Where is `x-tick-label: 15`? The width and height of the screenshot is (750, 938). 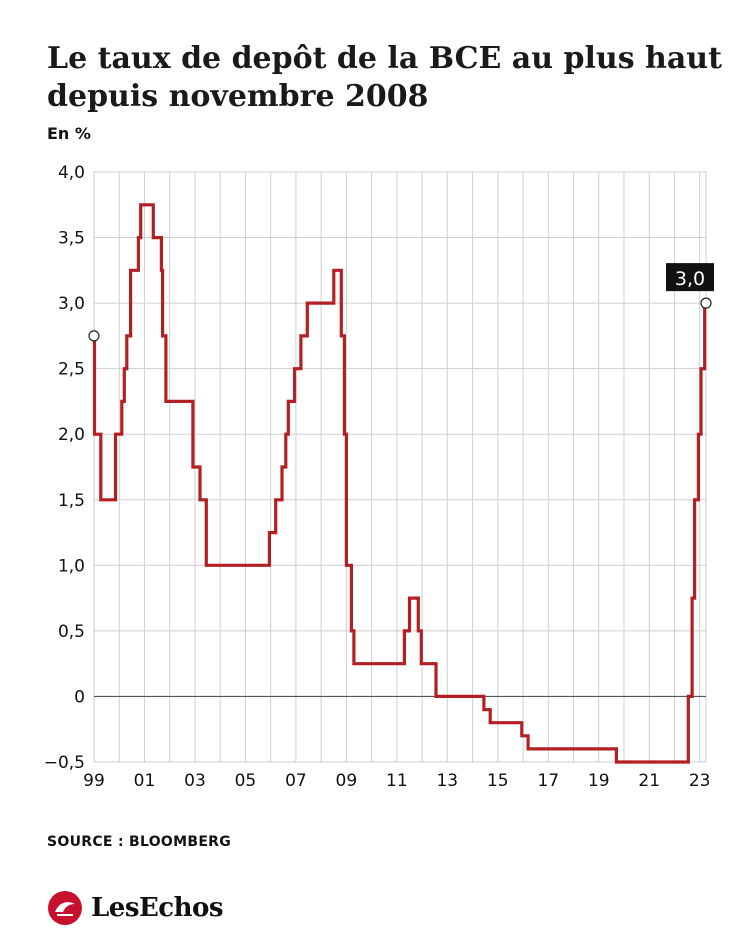
x-tick-label: 15 is located at coordinates (498, 781).